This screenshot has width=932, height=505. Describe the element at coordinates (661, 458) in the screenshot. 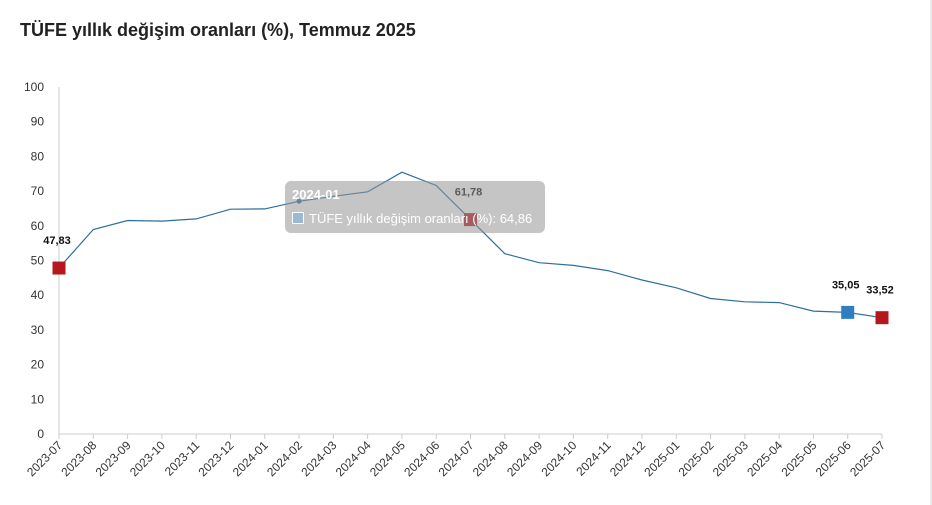

I see `x-tick-label: 2025-01` at that location.